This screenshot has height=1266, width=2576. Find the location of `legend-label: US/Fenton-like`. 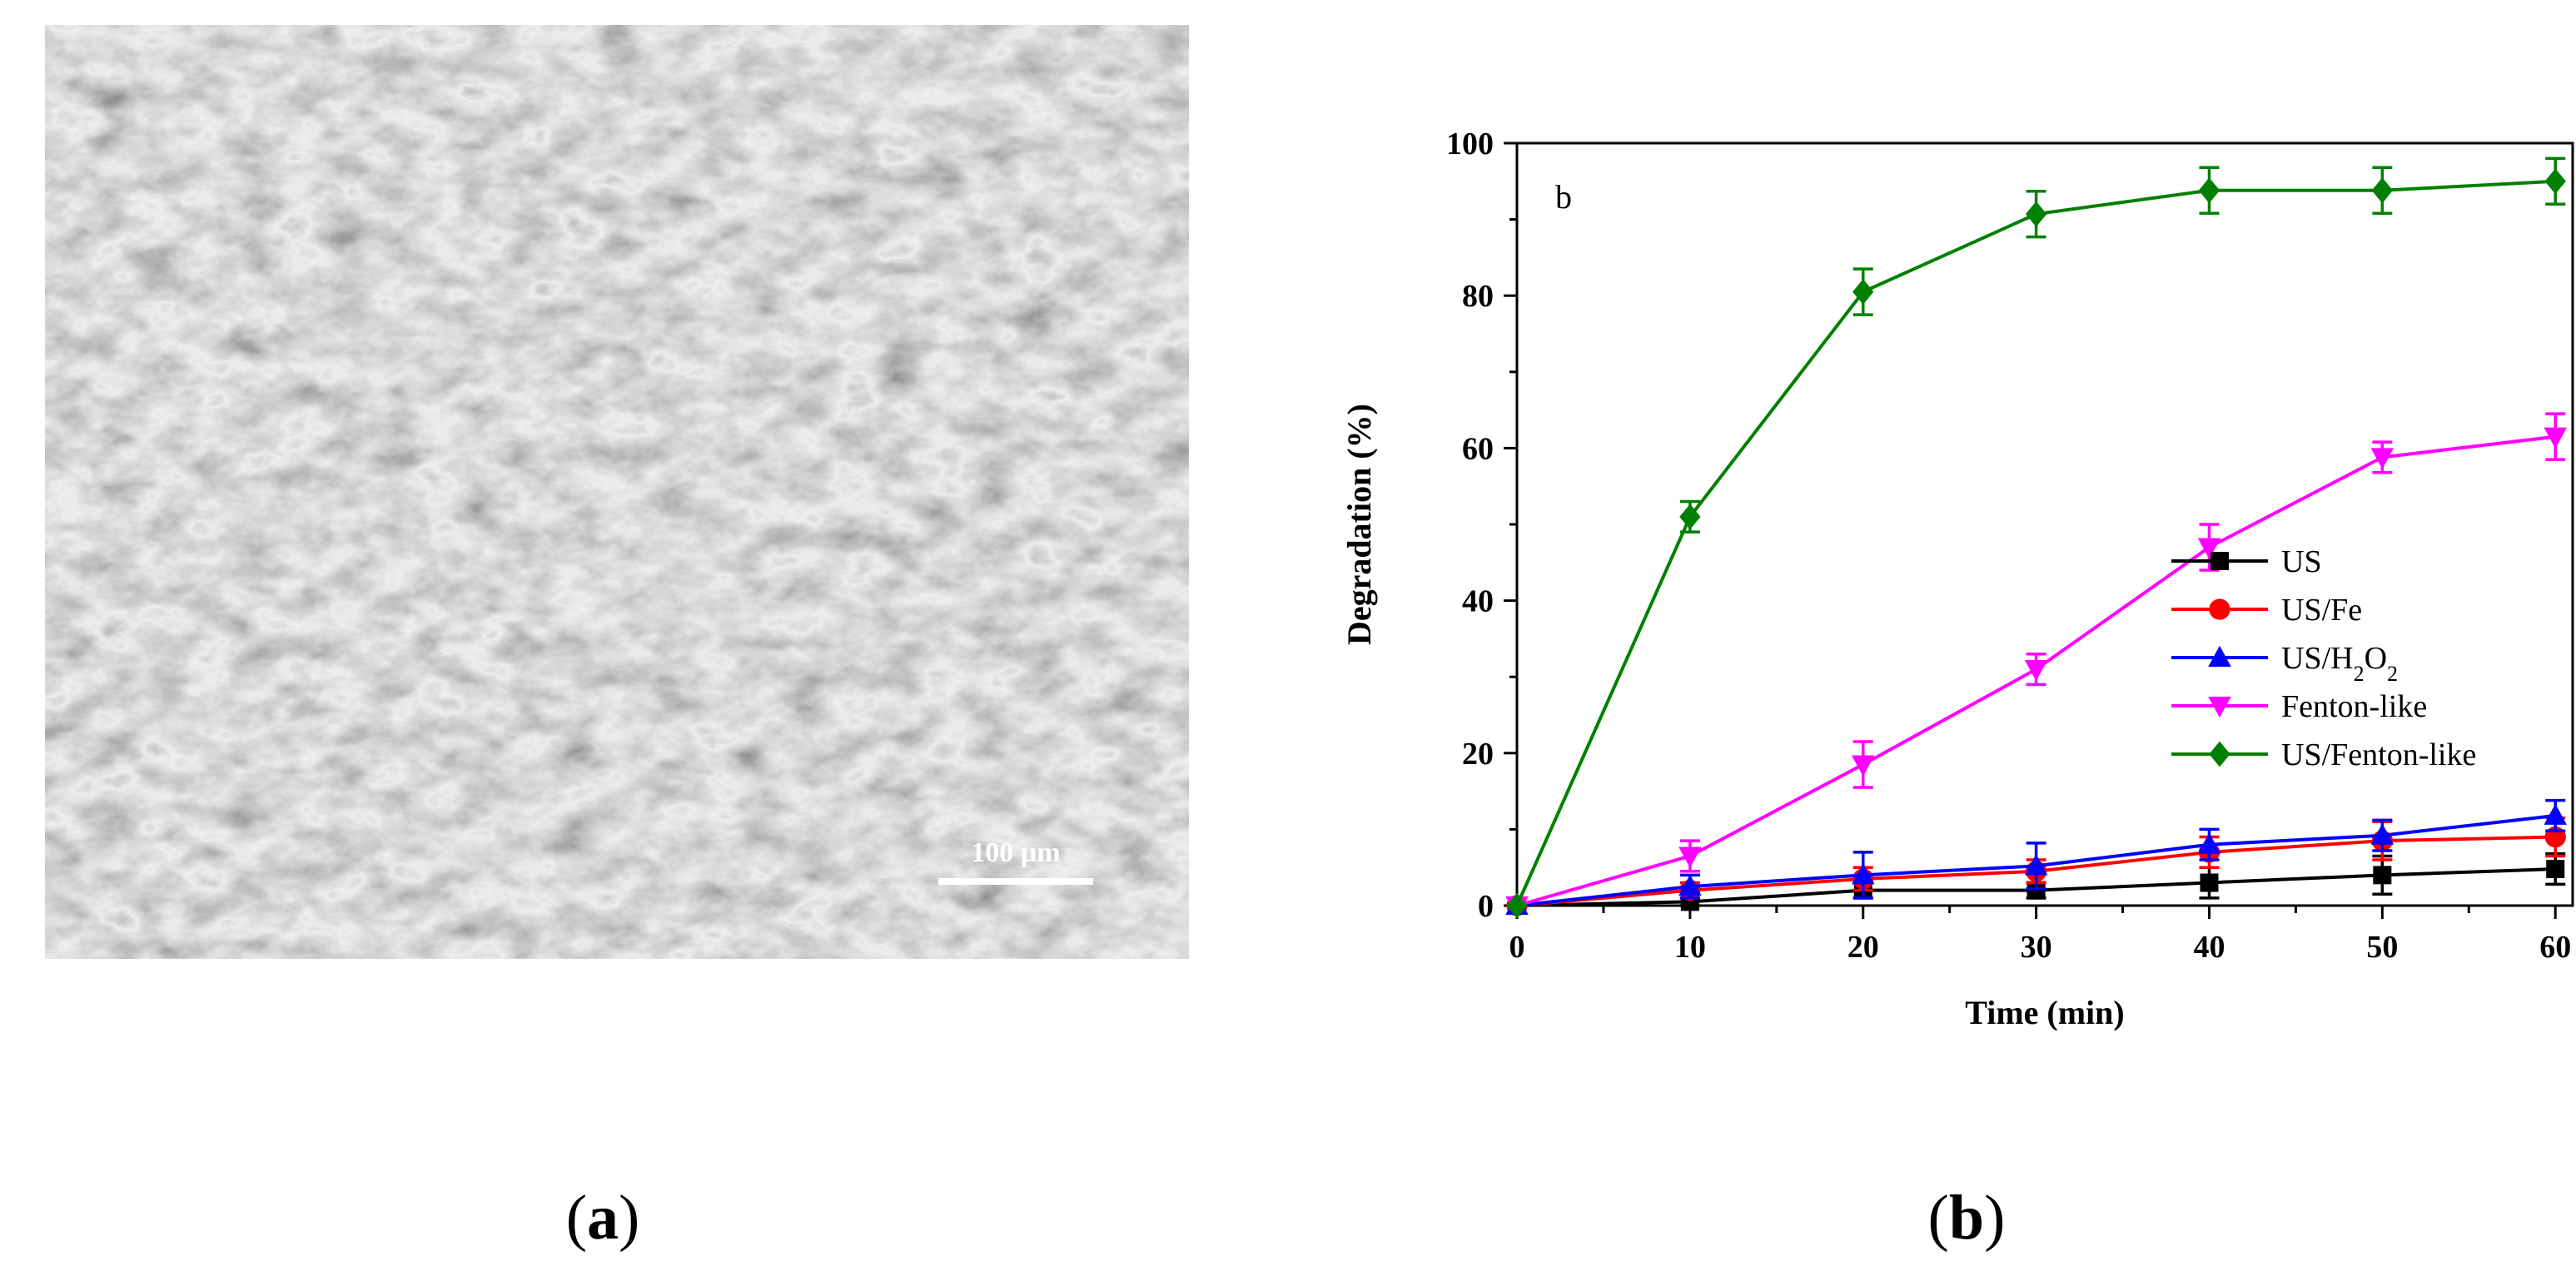

legend-label: US/Fenton-like is located at coordinates (2378, 754).